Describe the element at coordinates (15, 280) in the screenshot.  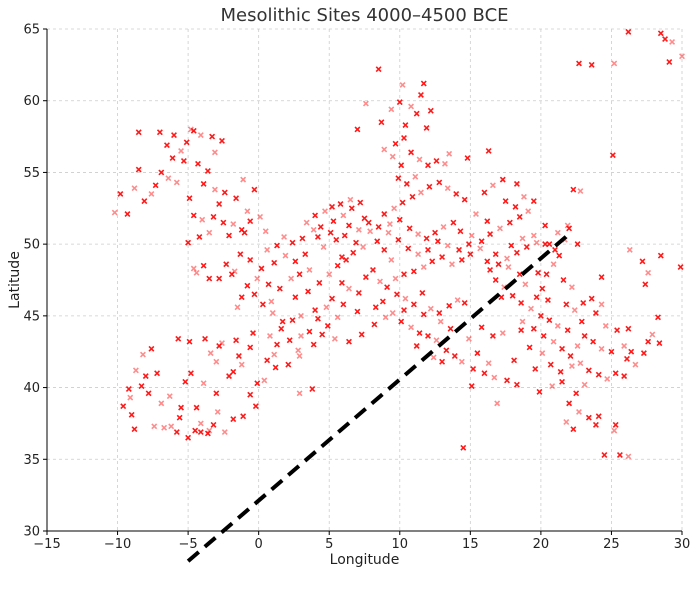
I see `y-axis-label: Latitude` at that location.